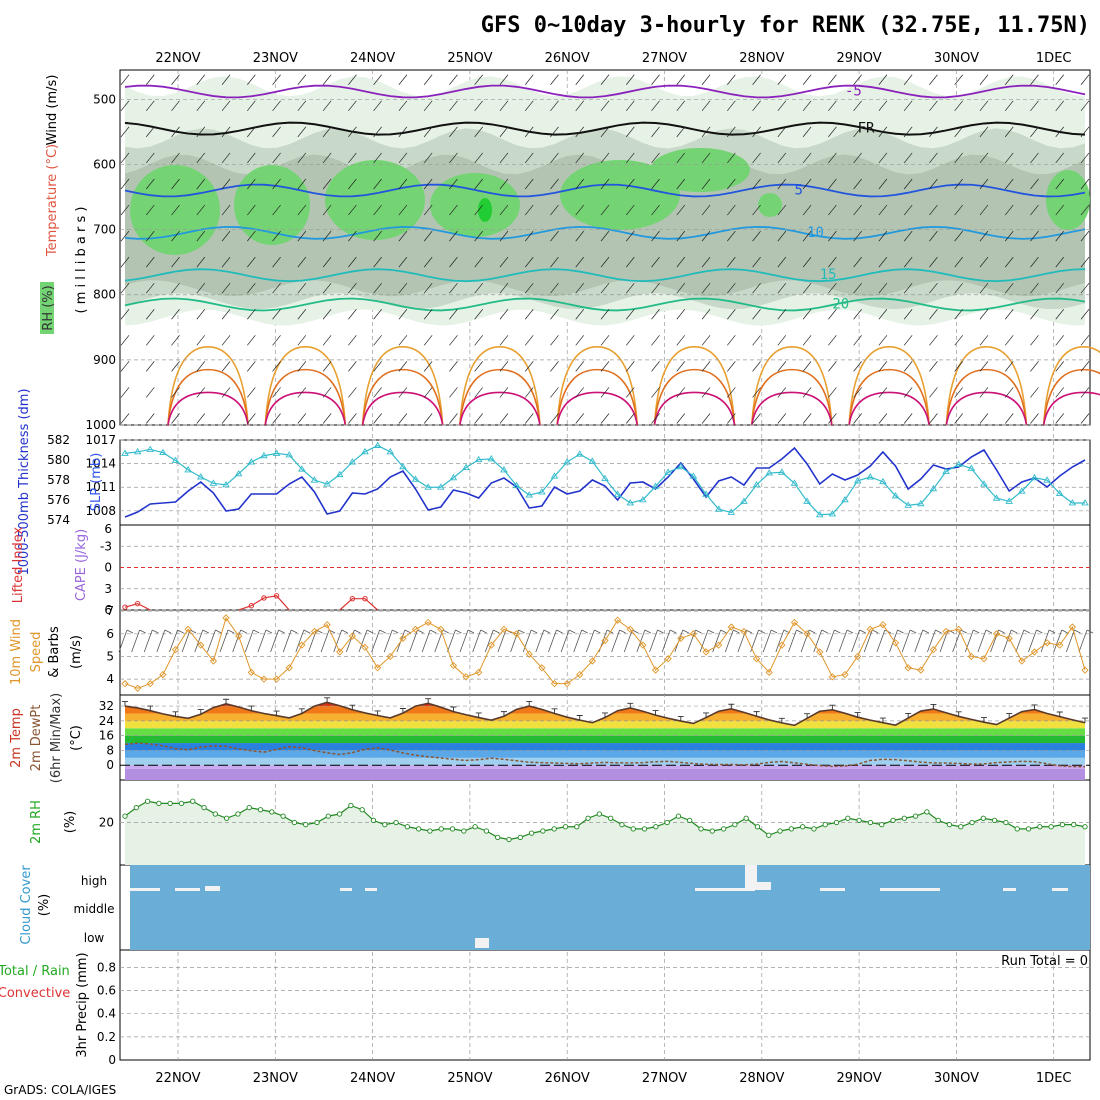  I want to click on li-tick: 3, so click(108, 589).